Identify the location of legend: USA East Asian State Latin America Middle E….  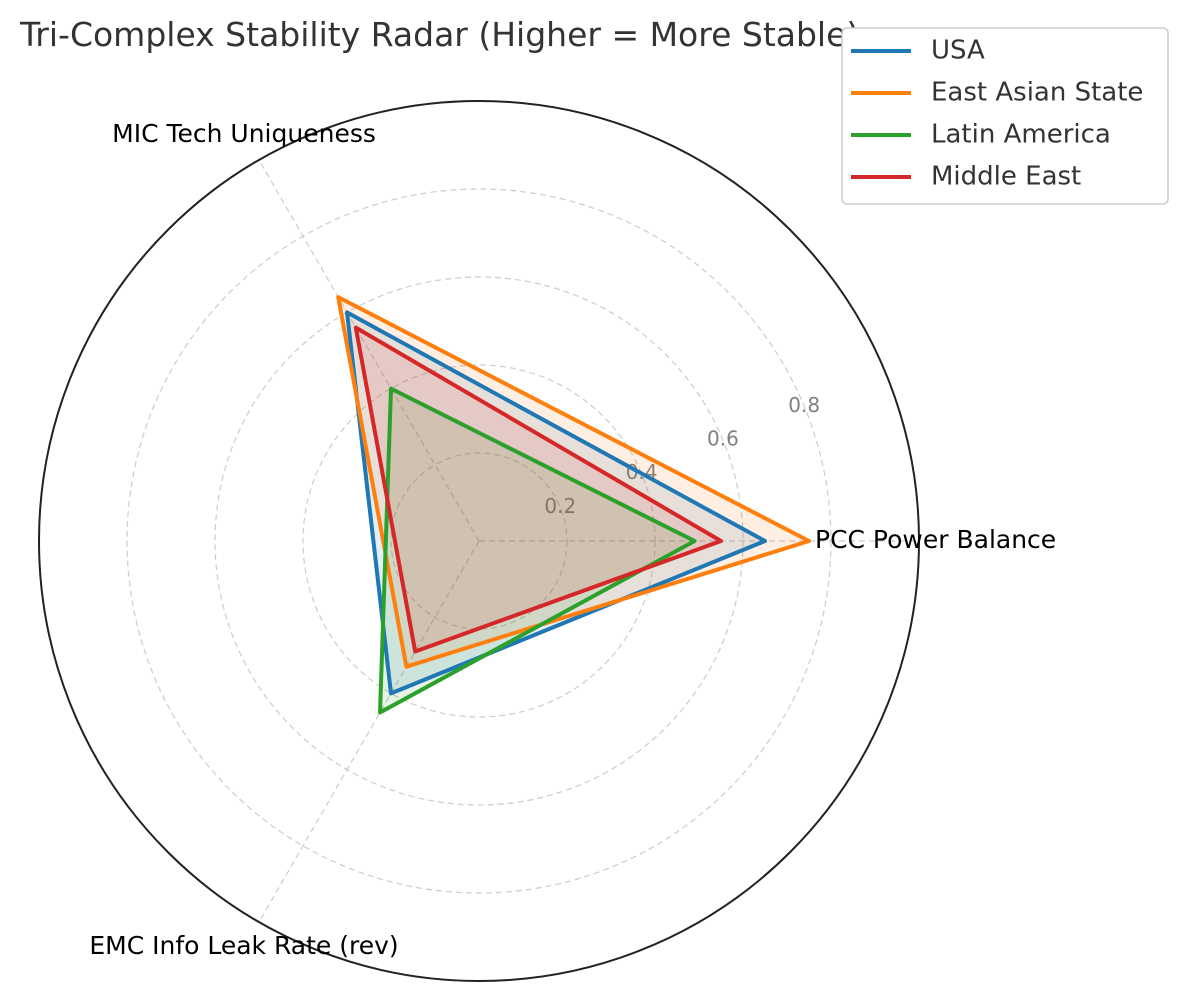
(1005, 116).